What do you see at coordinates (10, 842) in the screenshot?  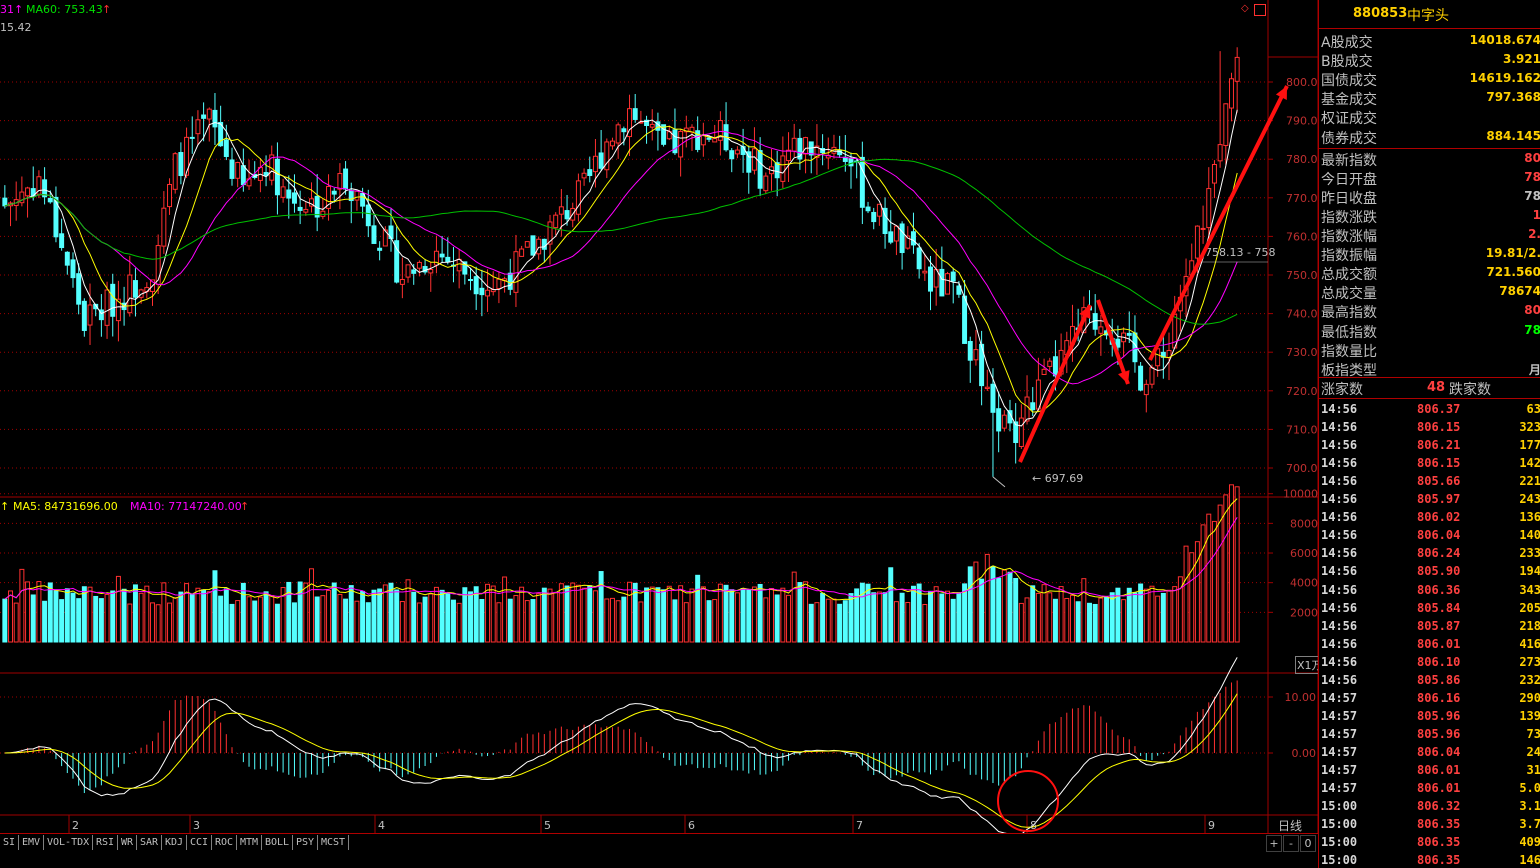 I see `tab-si: SI` at bounding box center [10, 842].